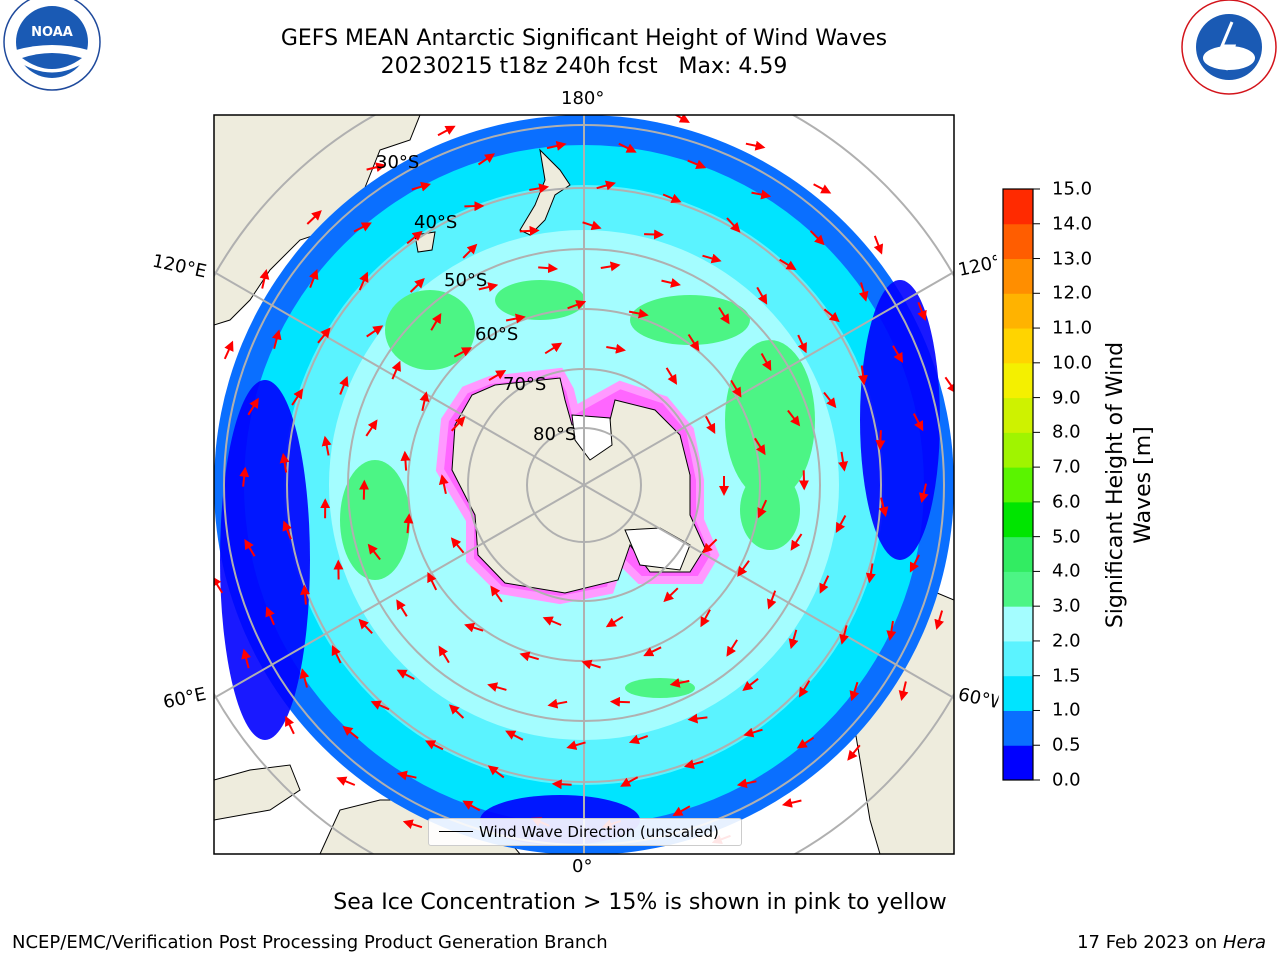  What do you see at coordinates (1072, 293) in the screenshot?
I see `colorbar-tick-label: 12.0` at bounding box center [1072, 293].